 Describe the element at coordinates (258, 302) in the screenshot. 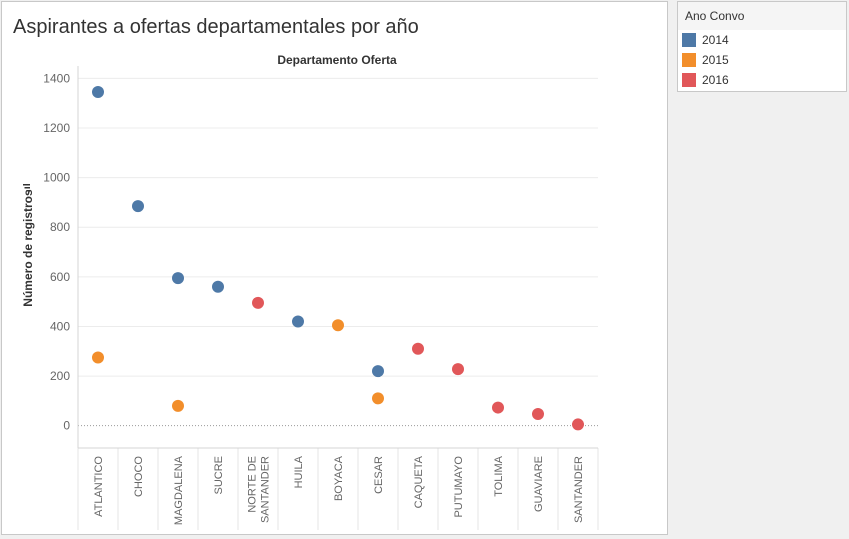

I see `point-2016-norte-de-santander` at that location.